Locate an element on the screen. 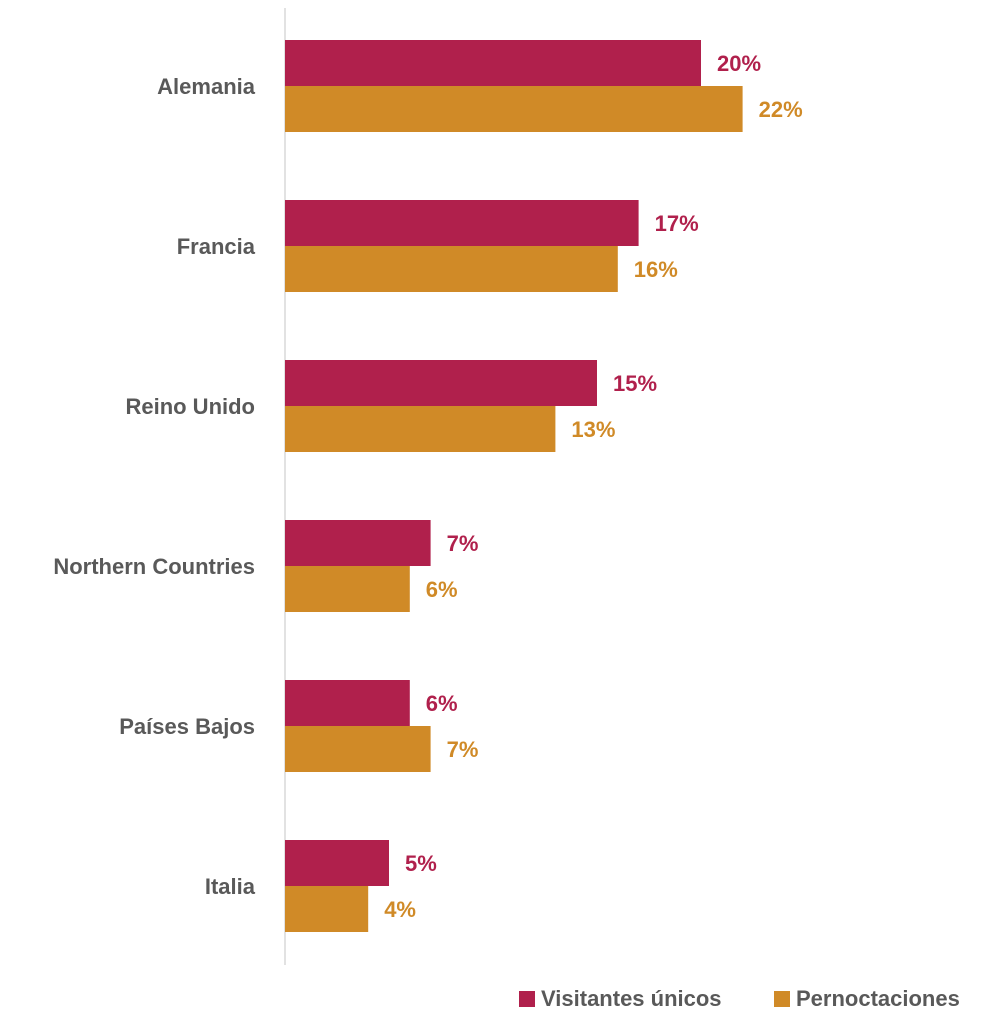 This screenshot has height=1032, width=982. category-label: Alemania is located at coordinates (206, 86).